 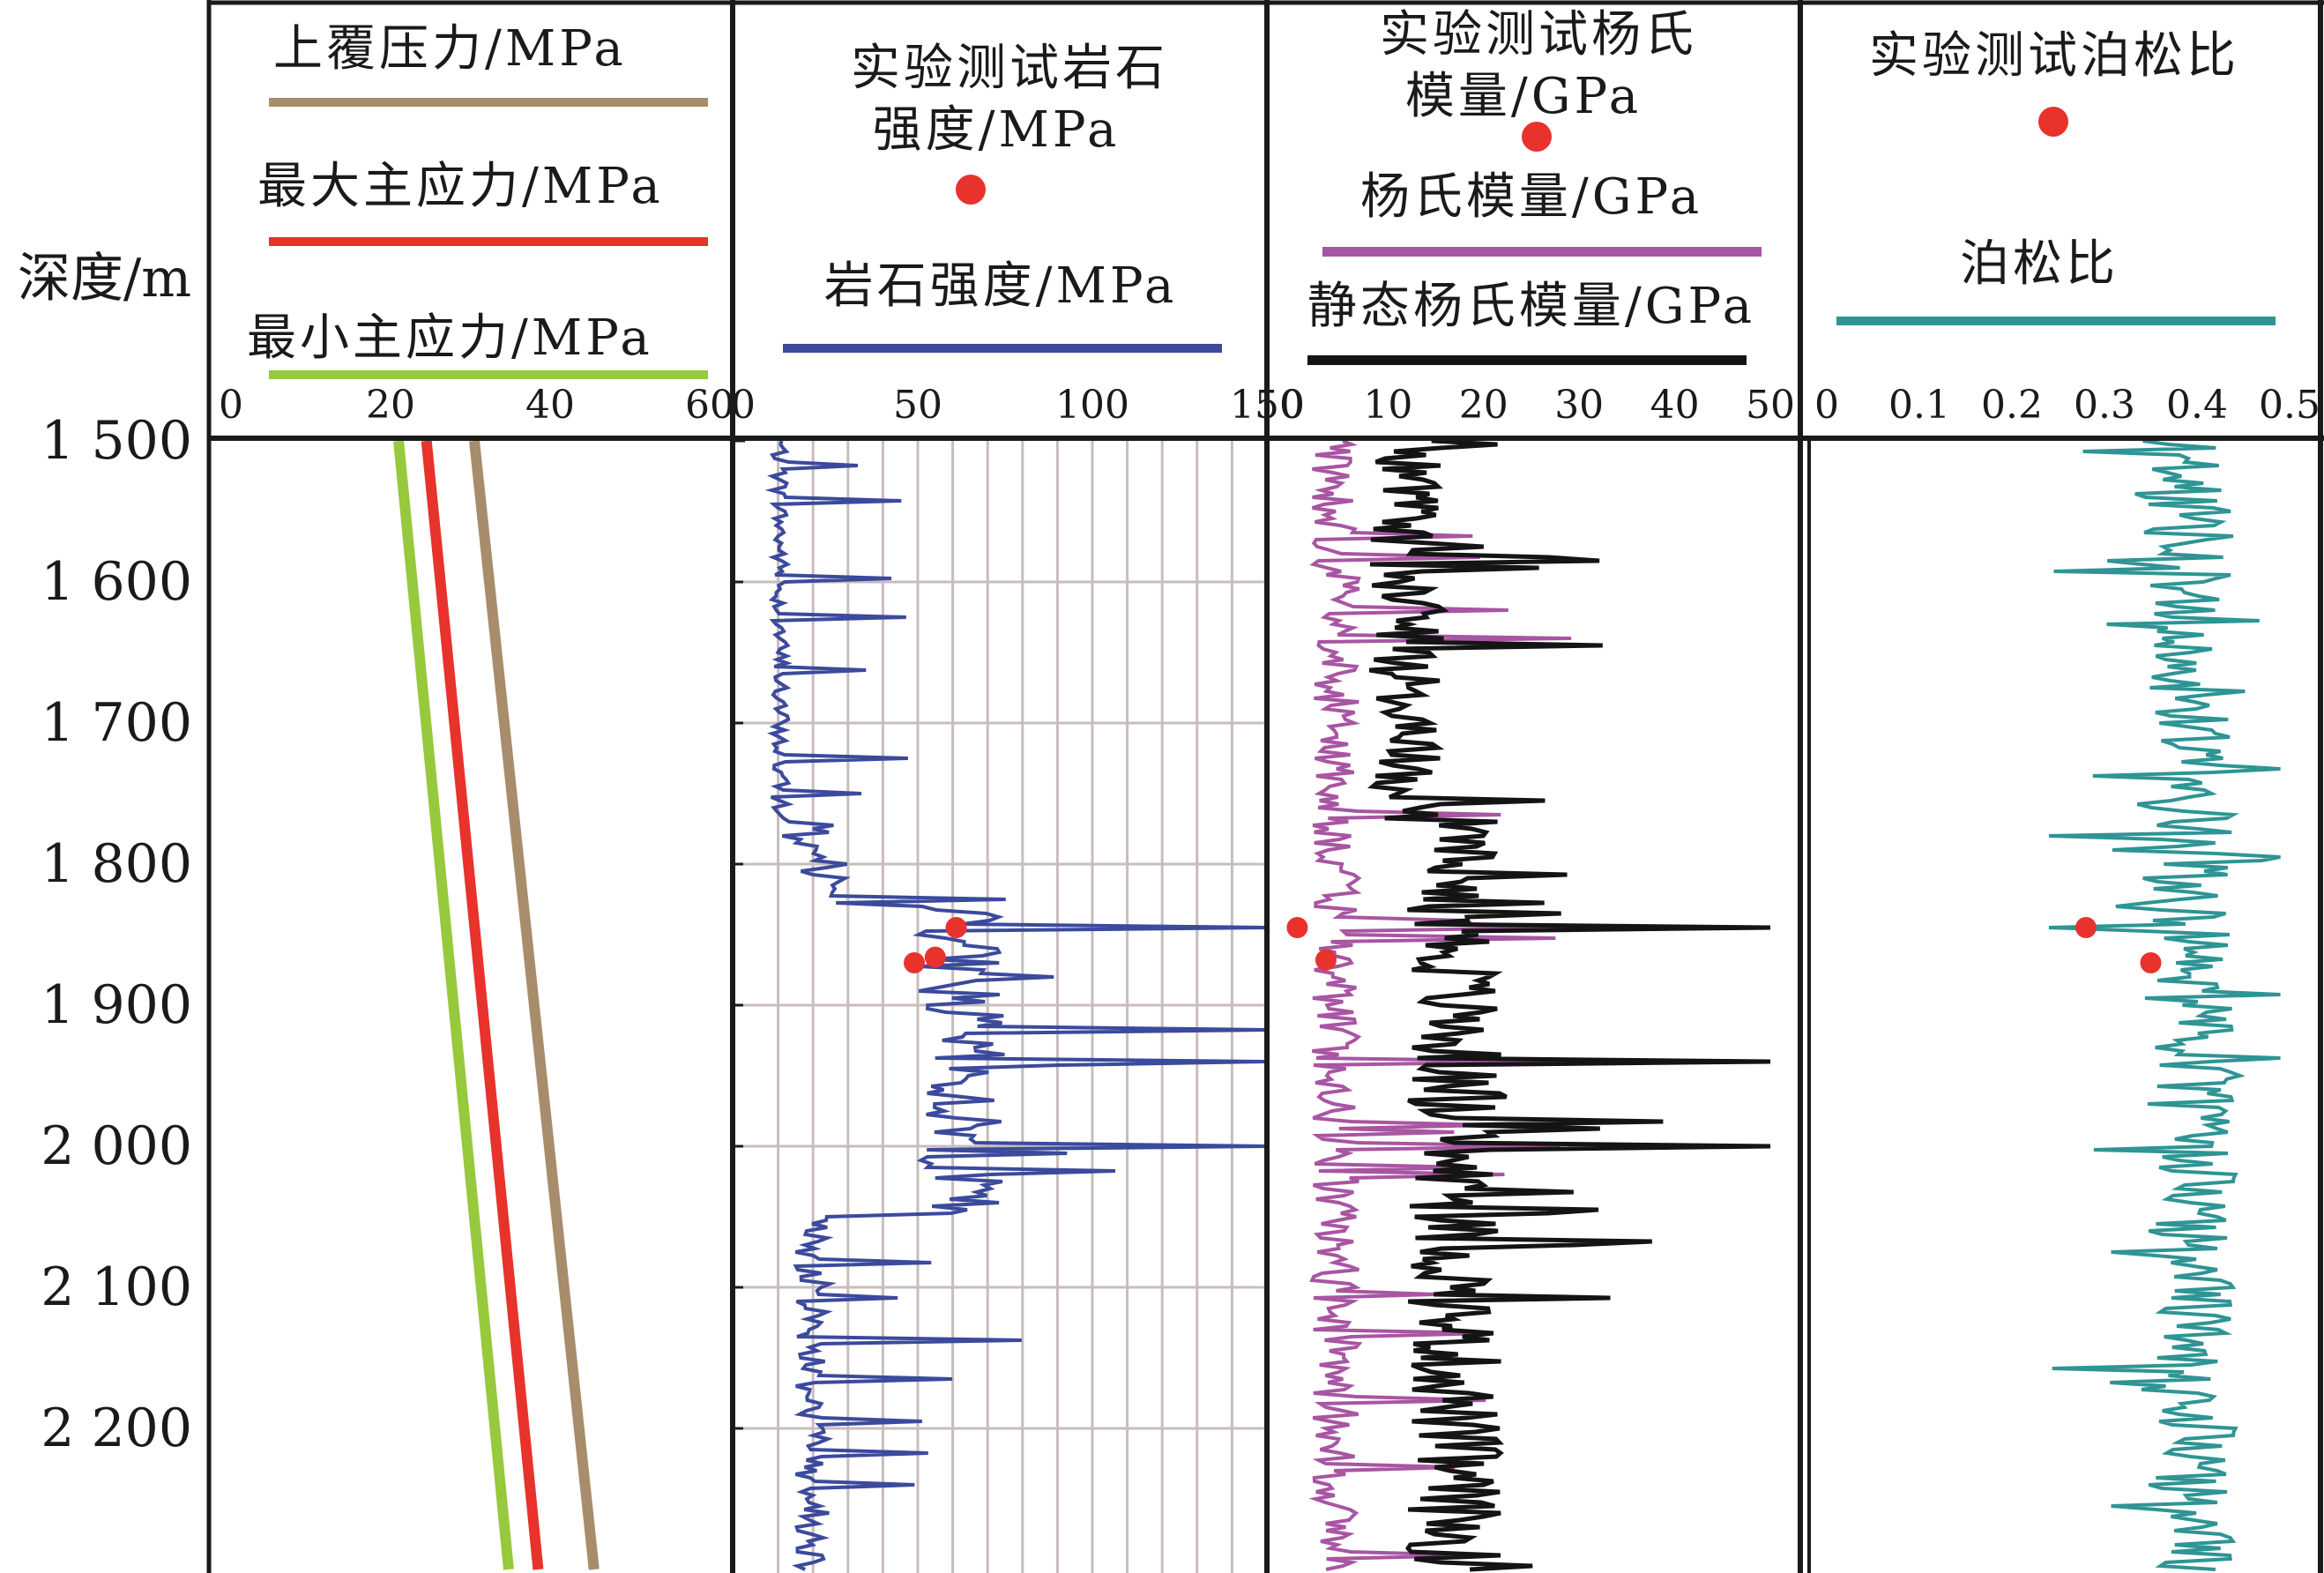 What do you see at coordinates (1542, 252) in the screenshot?
I see `legend-line-modulus` at bounding box center [1542, 252].